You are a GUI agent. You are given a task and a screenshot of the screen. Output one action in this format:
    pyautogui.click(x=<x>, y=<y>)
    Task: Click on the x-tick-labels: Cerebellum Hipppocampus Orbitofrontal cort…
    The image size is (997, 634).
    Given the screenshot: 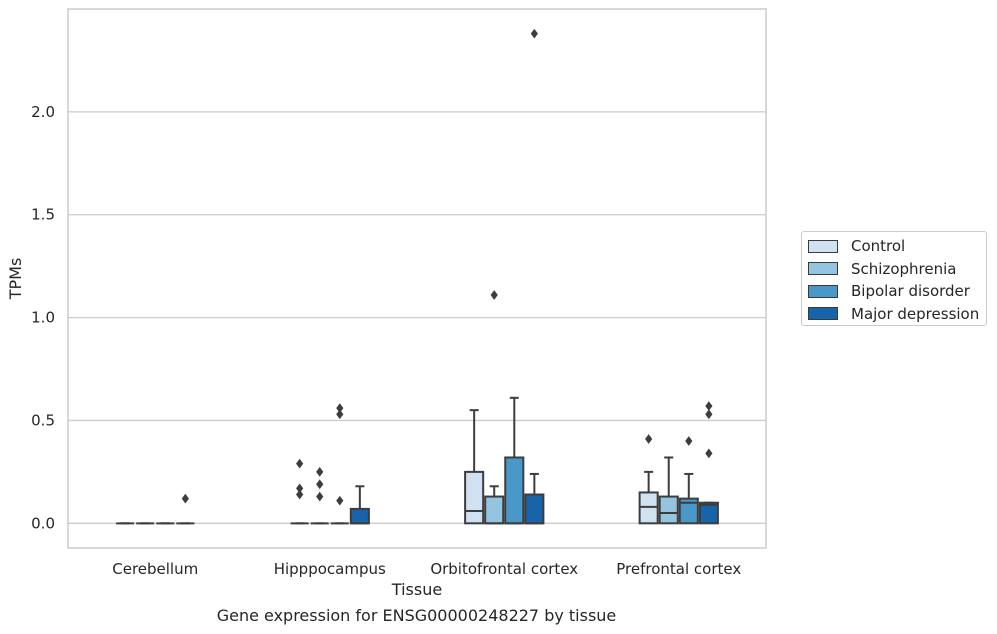 What is the action you would take?
    pyautogui.click(x=426, y=569)
    